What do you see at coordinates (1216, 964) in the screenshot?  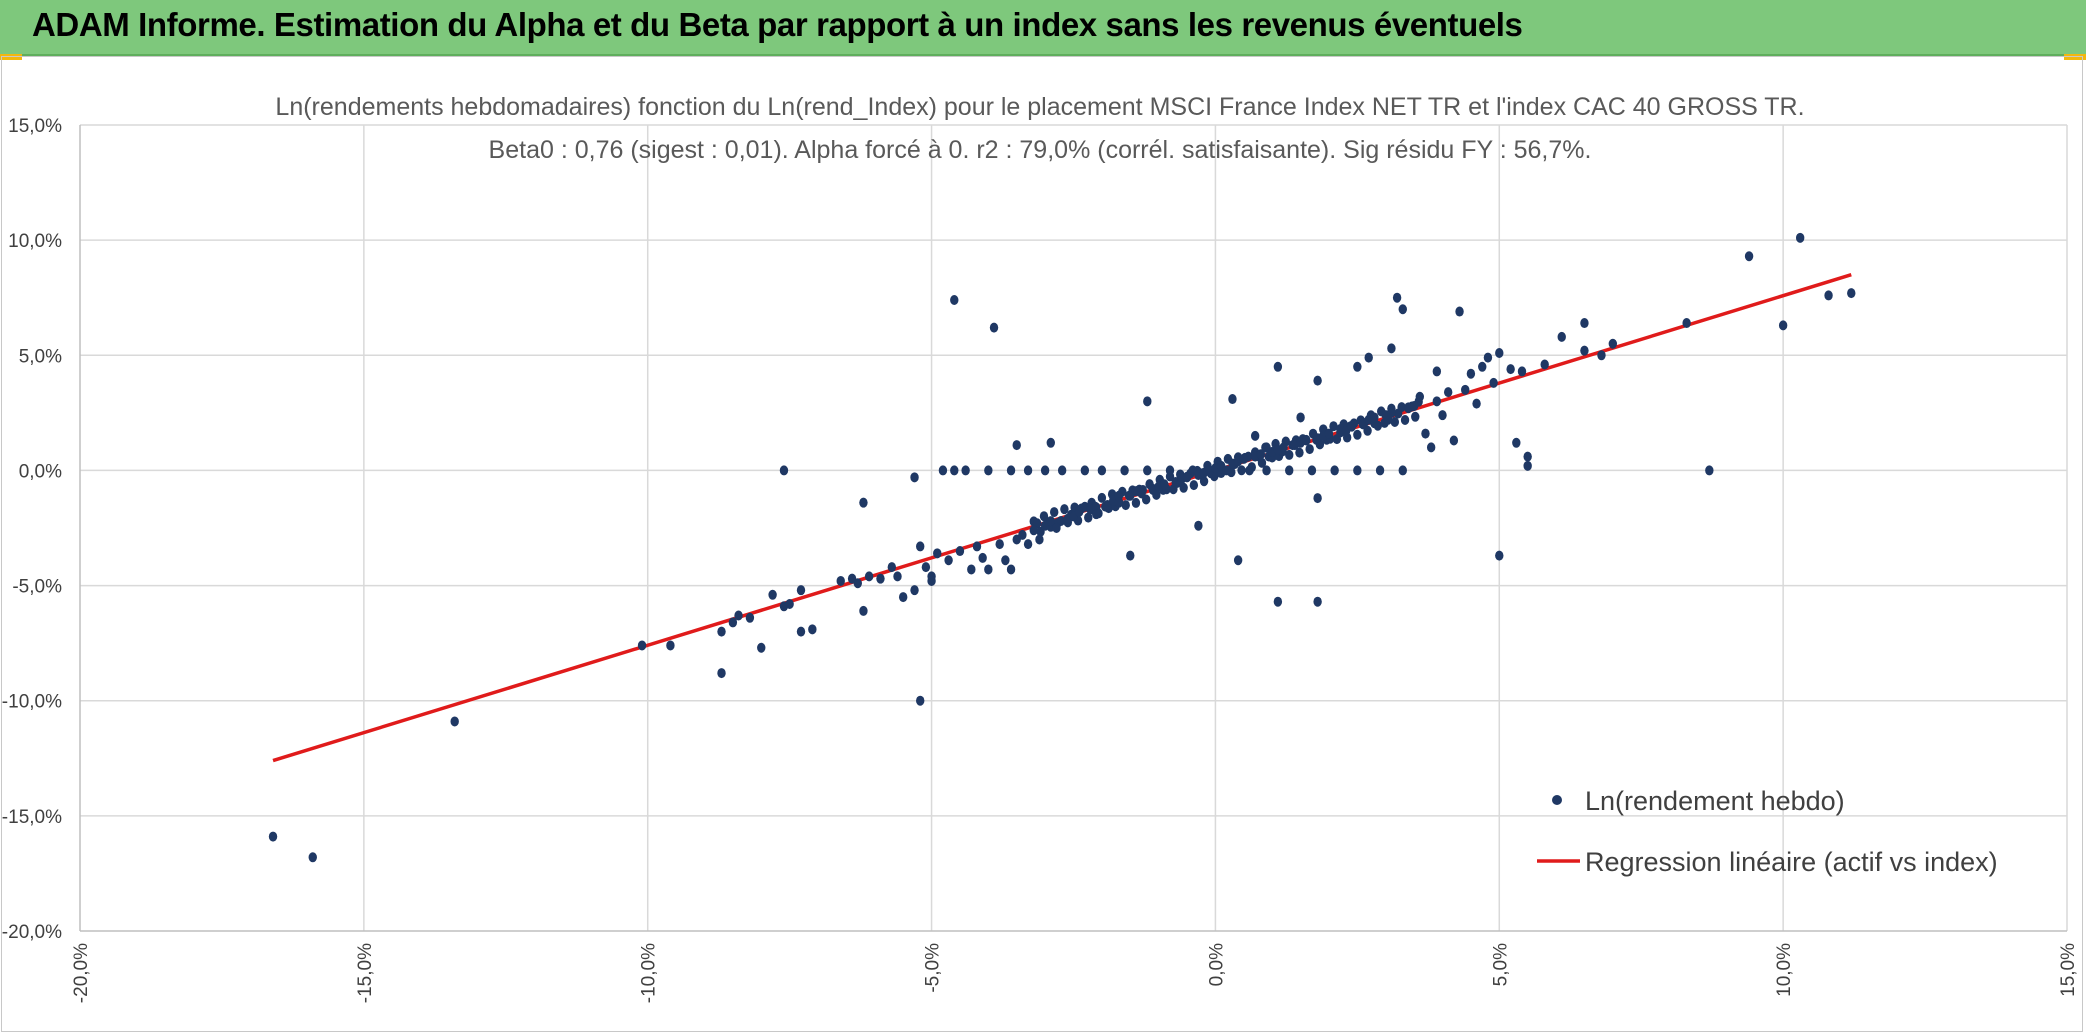 I see `x-tick-label: 0,0%` at bounding box center [1216, 964].